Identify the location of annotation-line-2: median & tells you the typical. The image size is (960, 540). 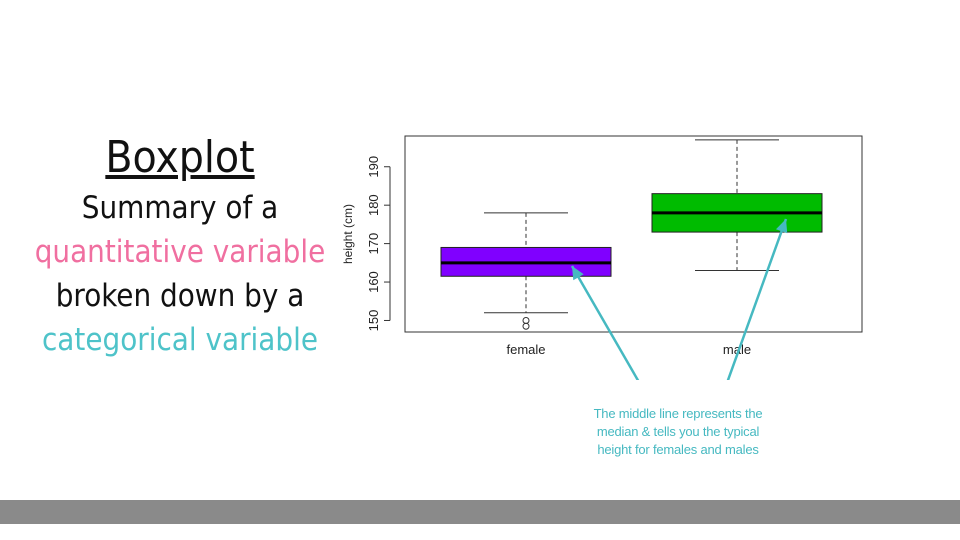
(678, 431).